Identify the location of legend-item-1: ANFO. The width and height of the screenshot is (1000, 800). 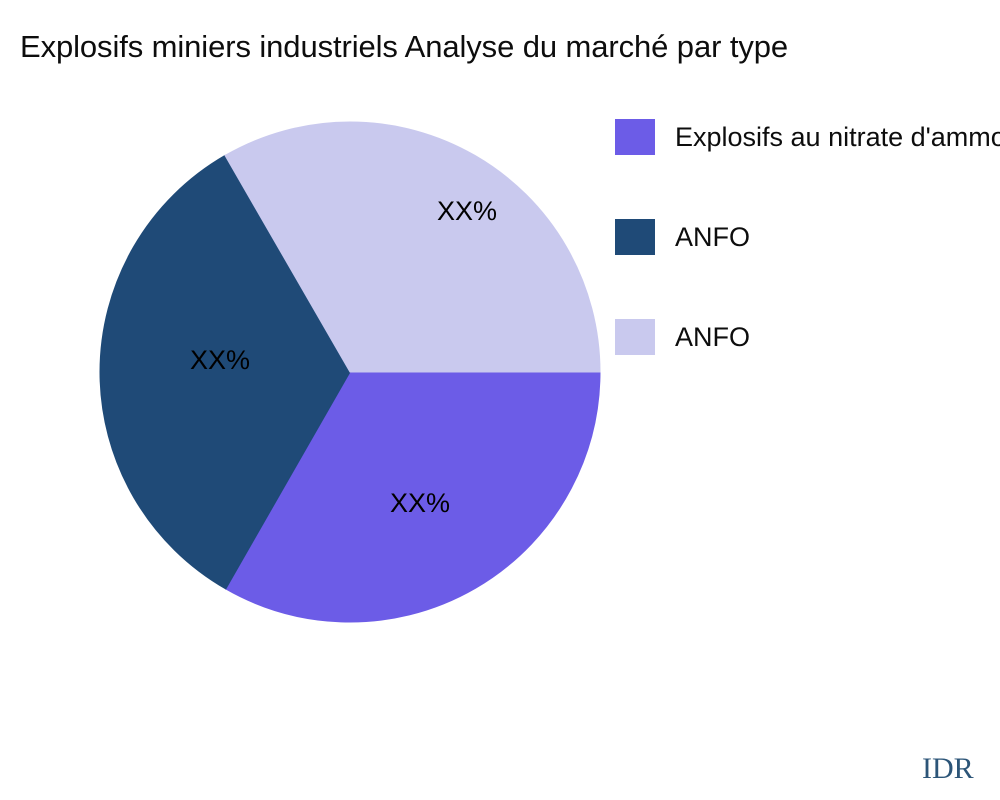
(807, 269).